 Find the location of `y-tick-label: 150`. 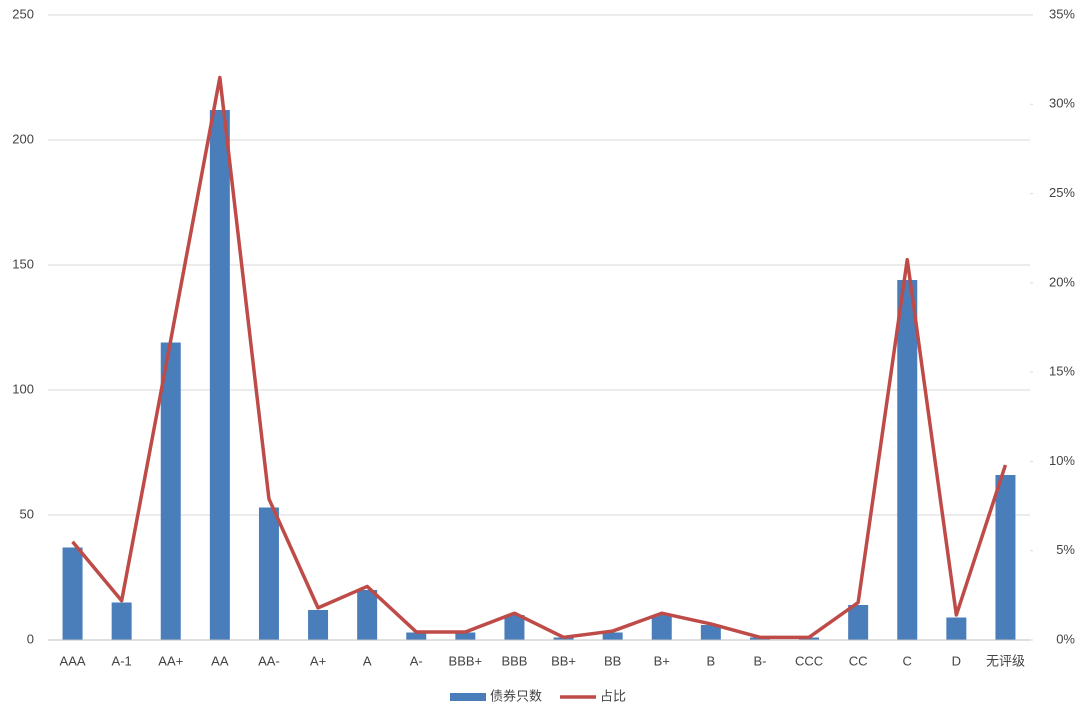

y-tick-label: 150 is located at coordinates (23, 263).